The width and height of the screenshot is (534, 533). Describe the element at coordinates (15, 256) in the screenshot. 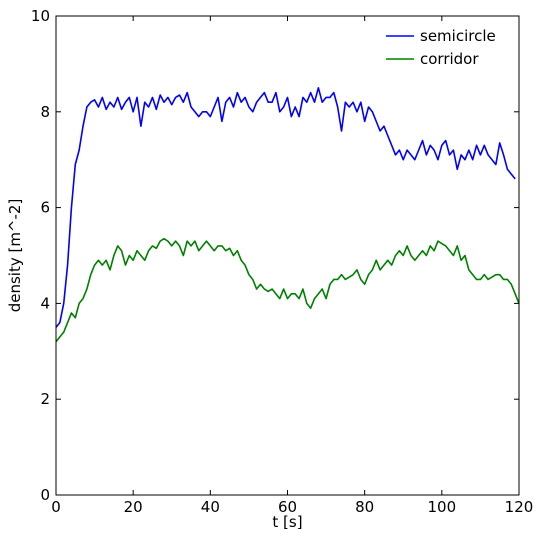

I see `y-axis-label: density [m^-2]` at that location.